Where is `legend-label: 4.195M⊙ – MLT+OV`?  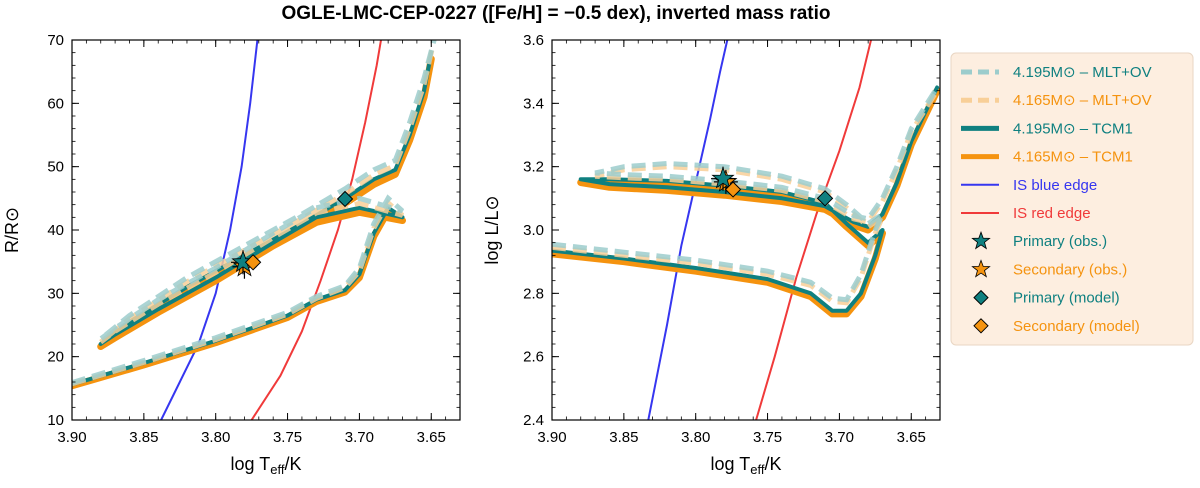 legend-label: 4.195M⊙ – MLT+OV is located at coordinates (1082, 72).